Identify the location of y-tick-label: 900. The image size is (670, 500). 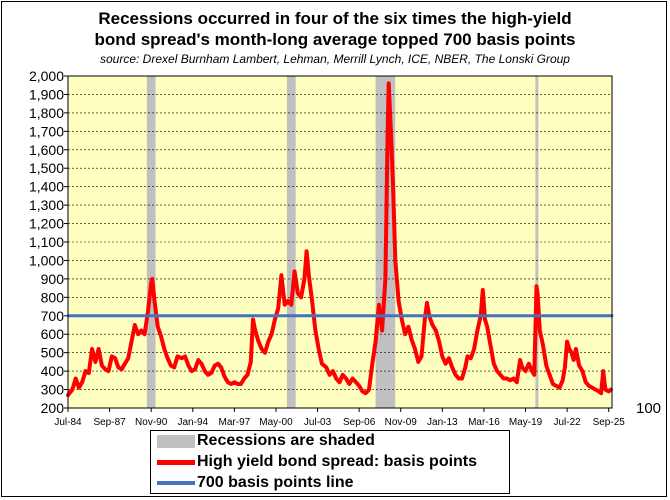
(53, 279).